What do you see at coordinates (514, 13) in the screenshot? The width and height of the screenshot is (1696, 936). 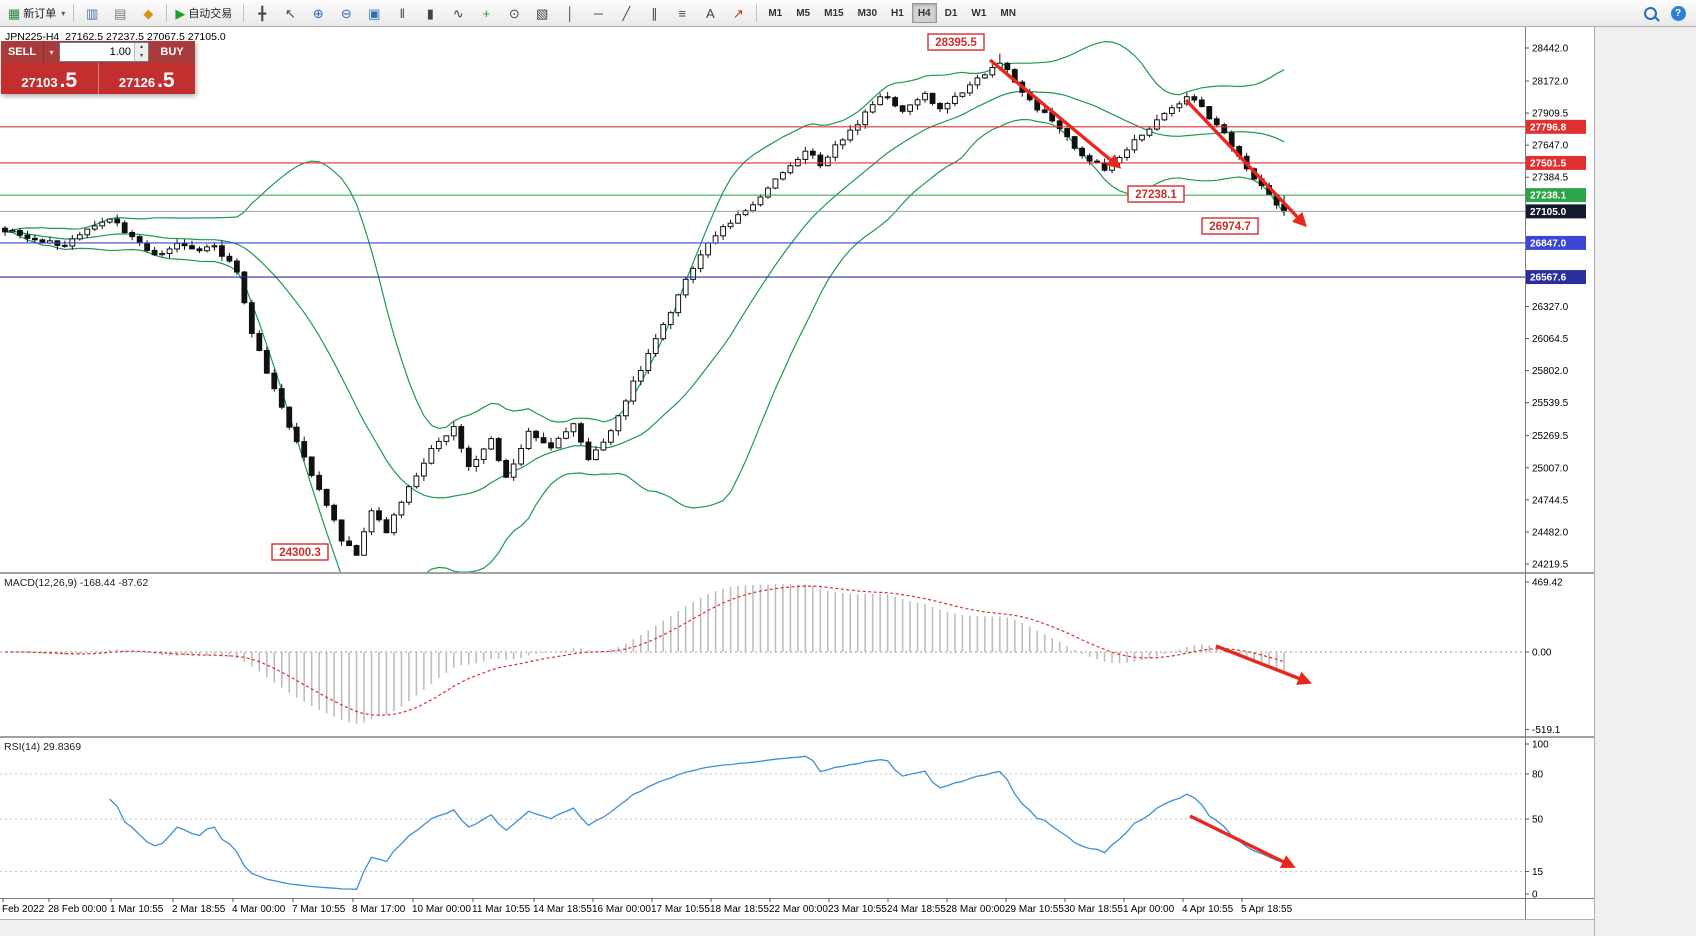 I see `period-icon: ⊙` at bounding box center [514, 13].